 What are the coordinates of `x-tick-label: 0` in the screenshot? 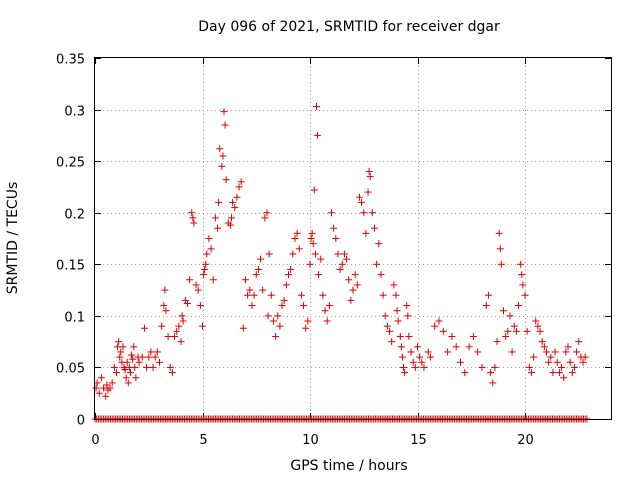 It's located at (95, 440).